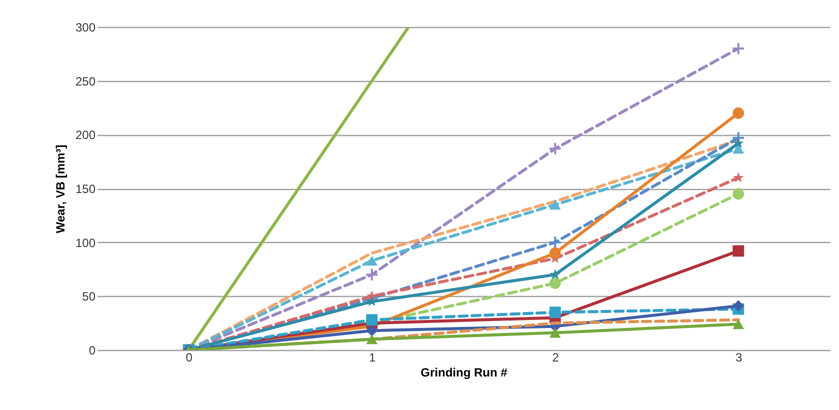 The height and width of the screenshot is (410, 839). Describe the element at coordinates (89, 297) in the screenshot. I see `y-tick-label: 50` at that location.